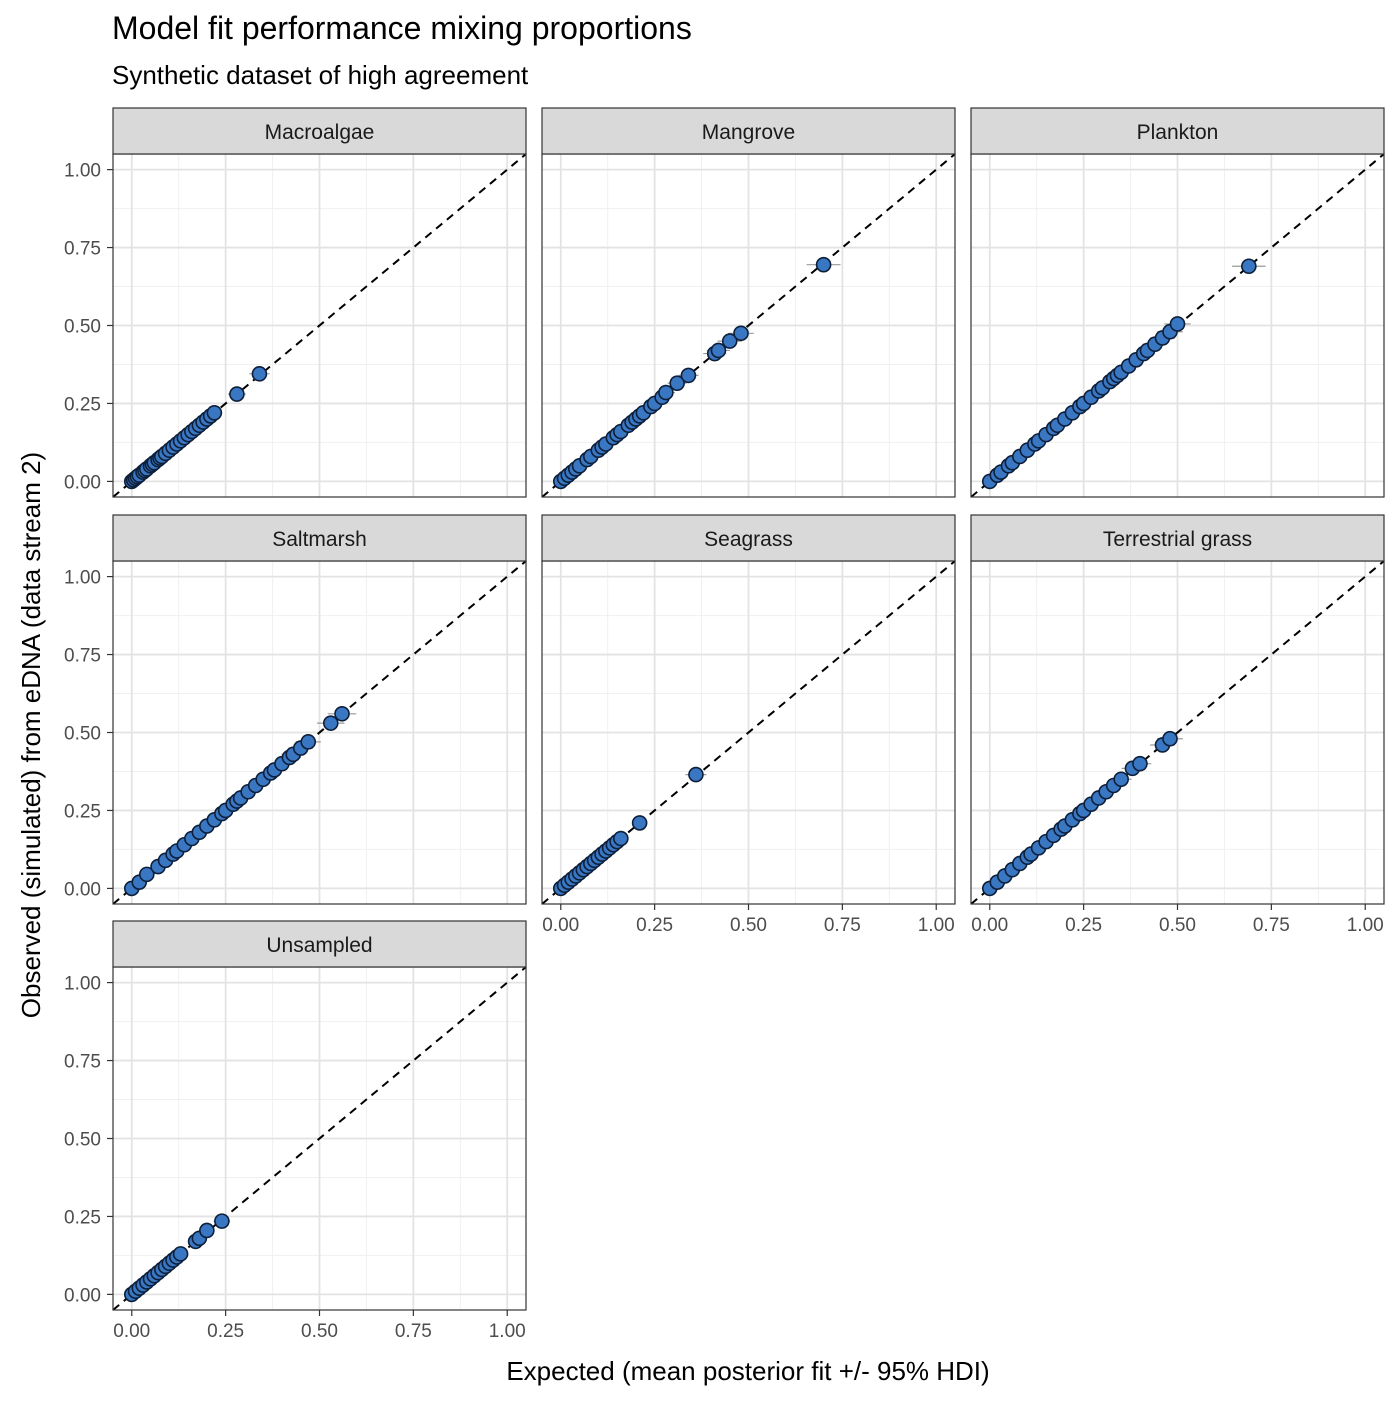 Image resolution: width=1400 pixels, height=1405 pixels. I want to click on panel-seagrass: Seagrass 0.00 0.25 0.50 0.75 1.00, so click(748, 725).